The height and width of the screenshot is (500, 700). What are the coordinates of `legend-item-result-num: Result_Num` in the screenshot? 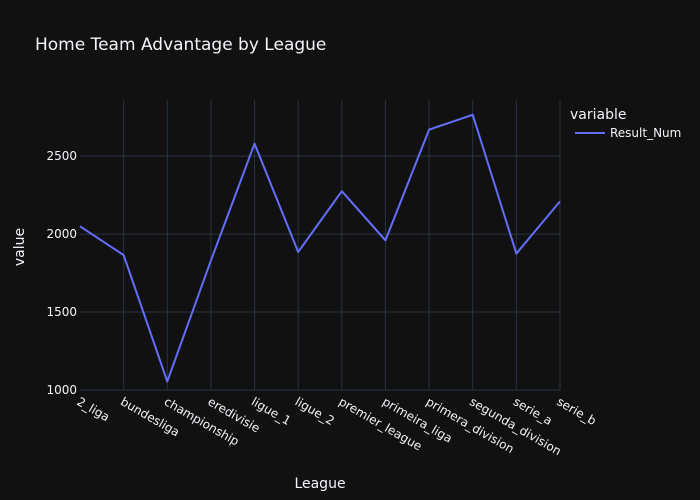 It's located at (645, 133).